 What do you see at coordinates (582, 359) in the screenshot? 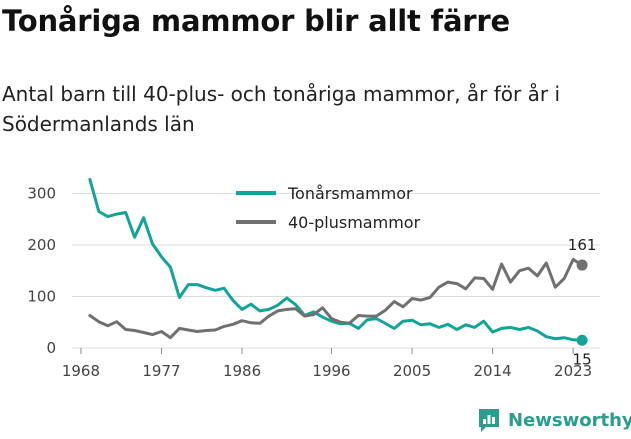
I see `end-label: 15` at bounding box center [582, 359].